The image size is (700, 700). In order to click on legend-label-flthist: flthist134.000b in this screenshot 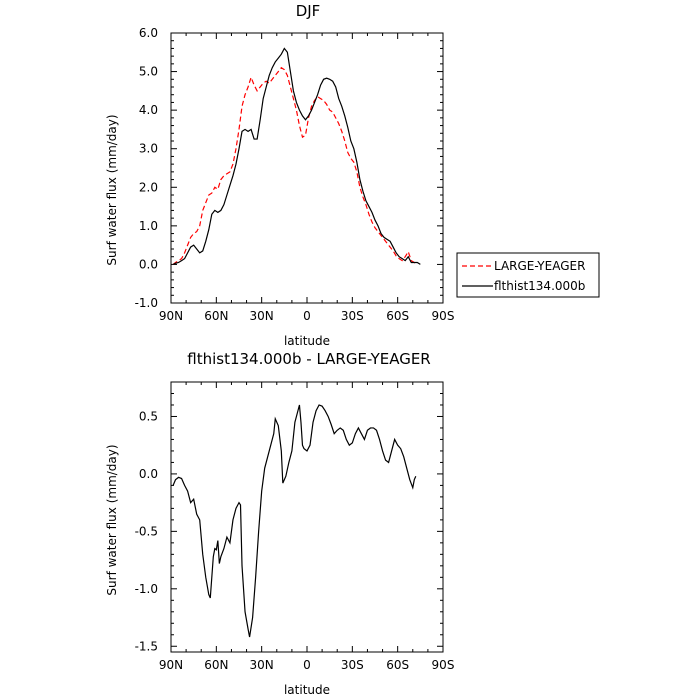, I will do `click(539, 286)`.